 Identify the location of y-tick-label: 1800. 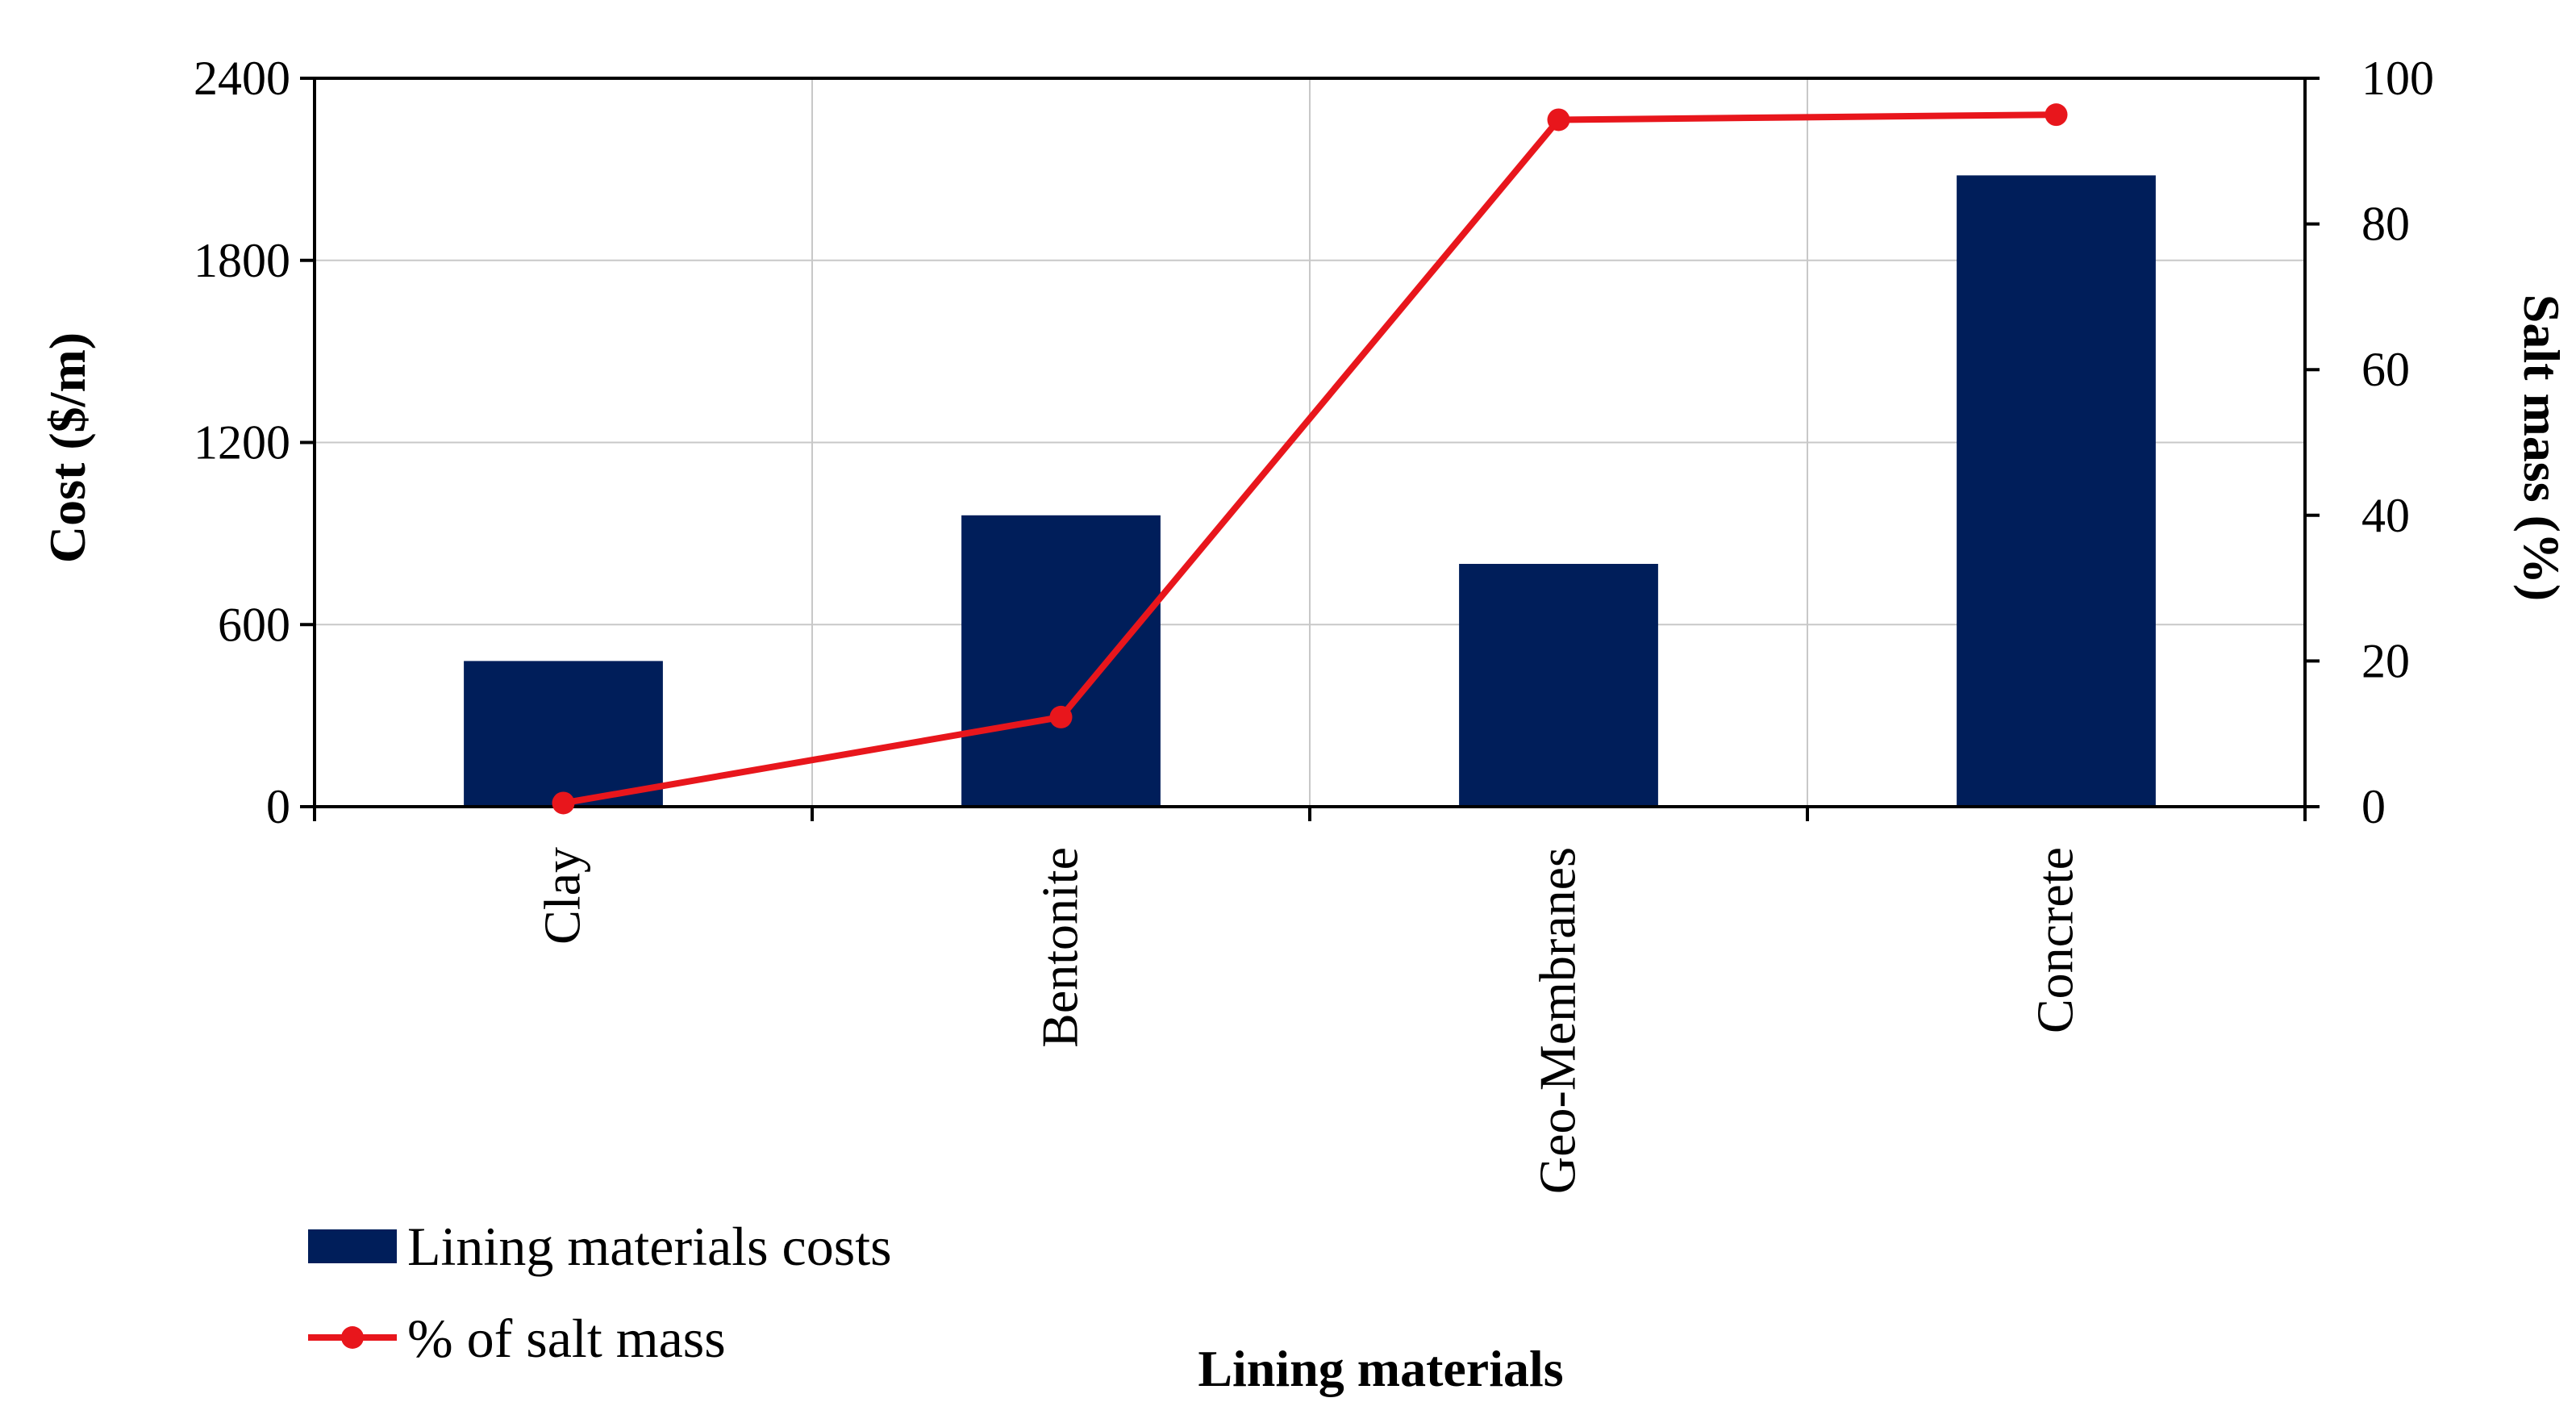
(242, 260).